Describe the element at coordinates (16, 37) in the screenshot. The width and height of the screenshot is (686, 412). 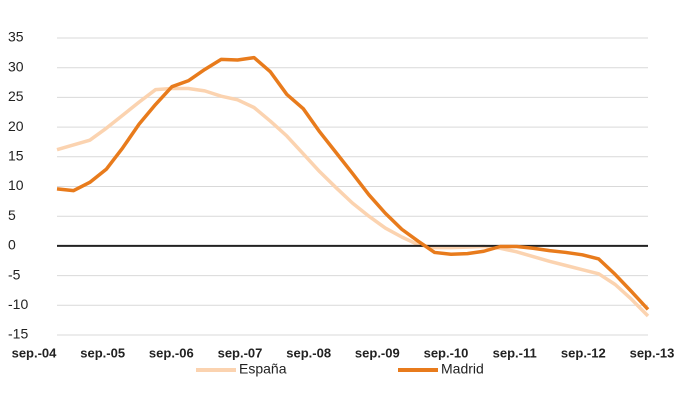
I see `y-tick-label: 35` at that location.